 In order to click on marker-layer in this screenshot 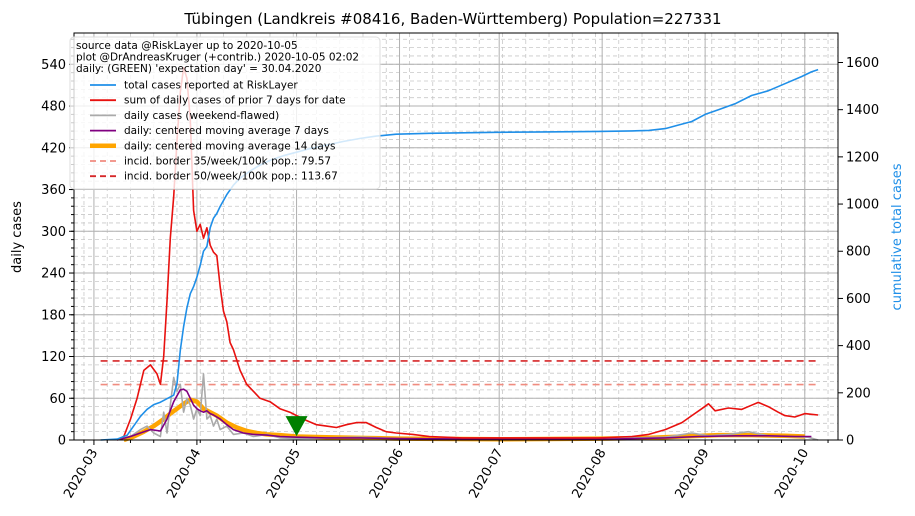, I will do `click(296, 426)`.